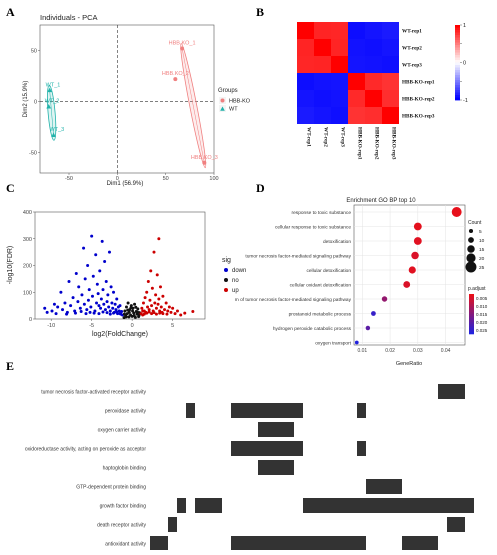 The width and height of the screenshot is (497, 555). What do you see at coordinates (337, 242) in the screenshot?
I see `go-term-label: detoxification` at bounding box center [337, 242].